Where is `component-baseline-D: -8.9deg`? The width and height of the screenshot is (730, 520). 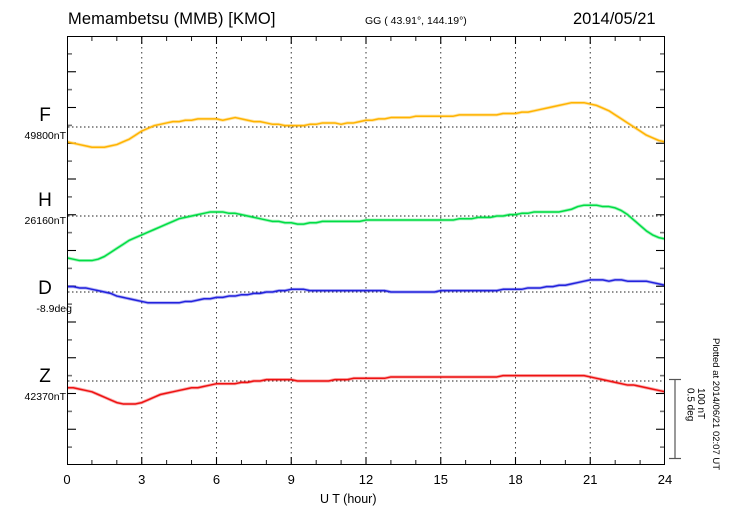
component-baseline-D: -8.9deg is located at coordinates (54, 309).